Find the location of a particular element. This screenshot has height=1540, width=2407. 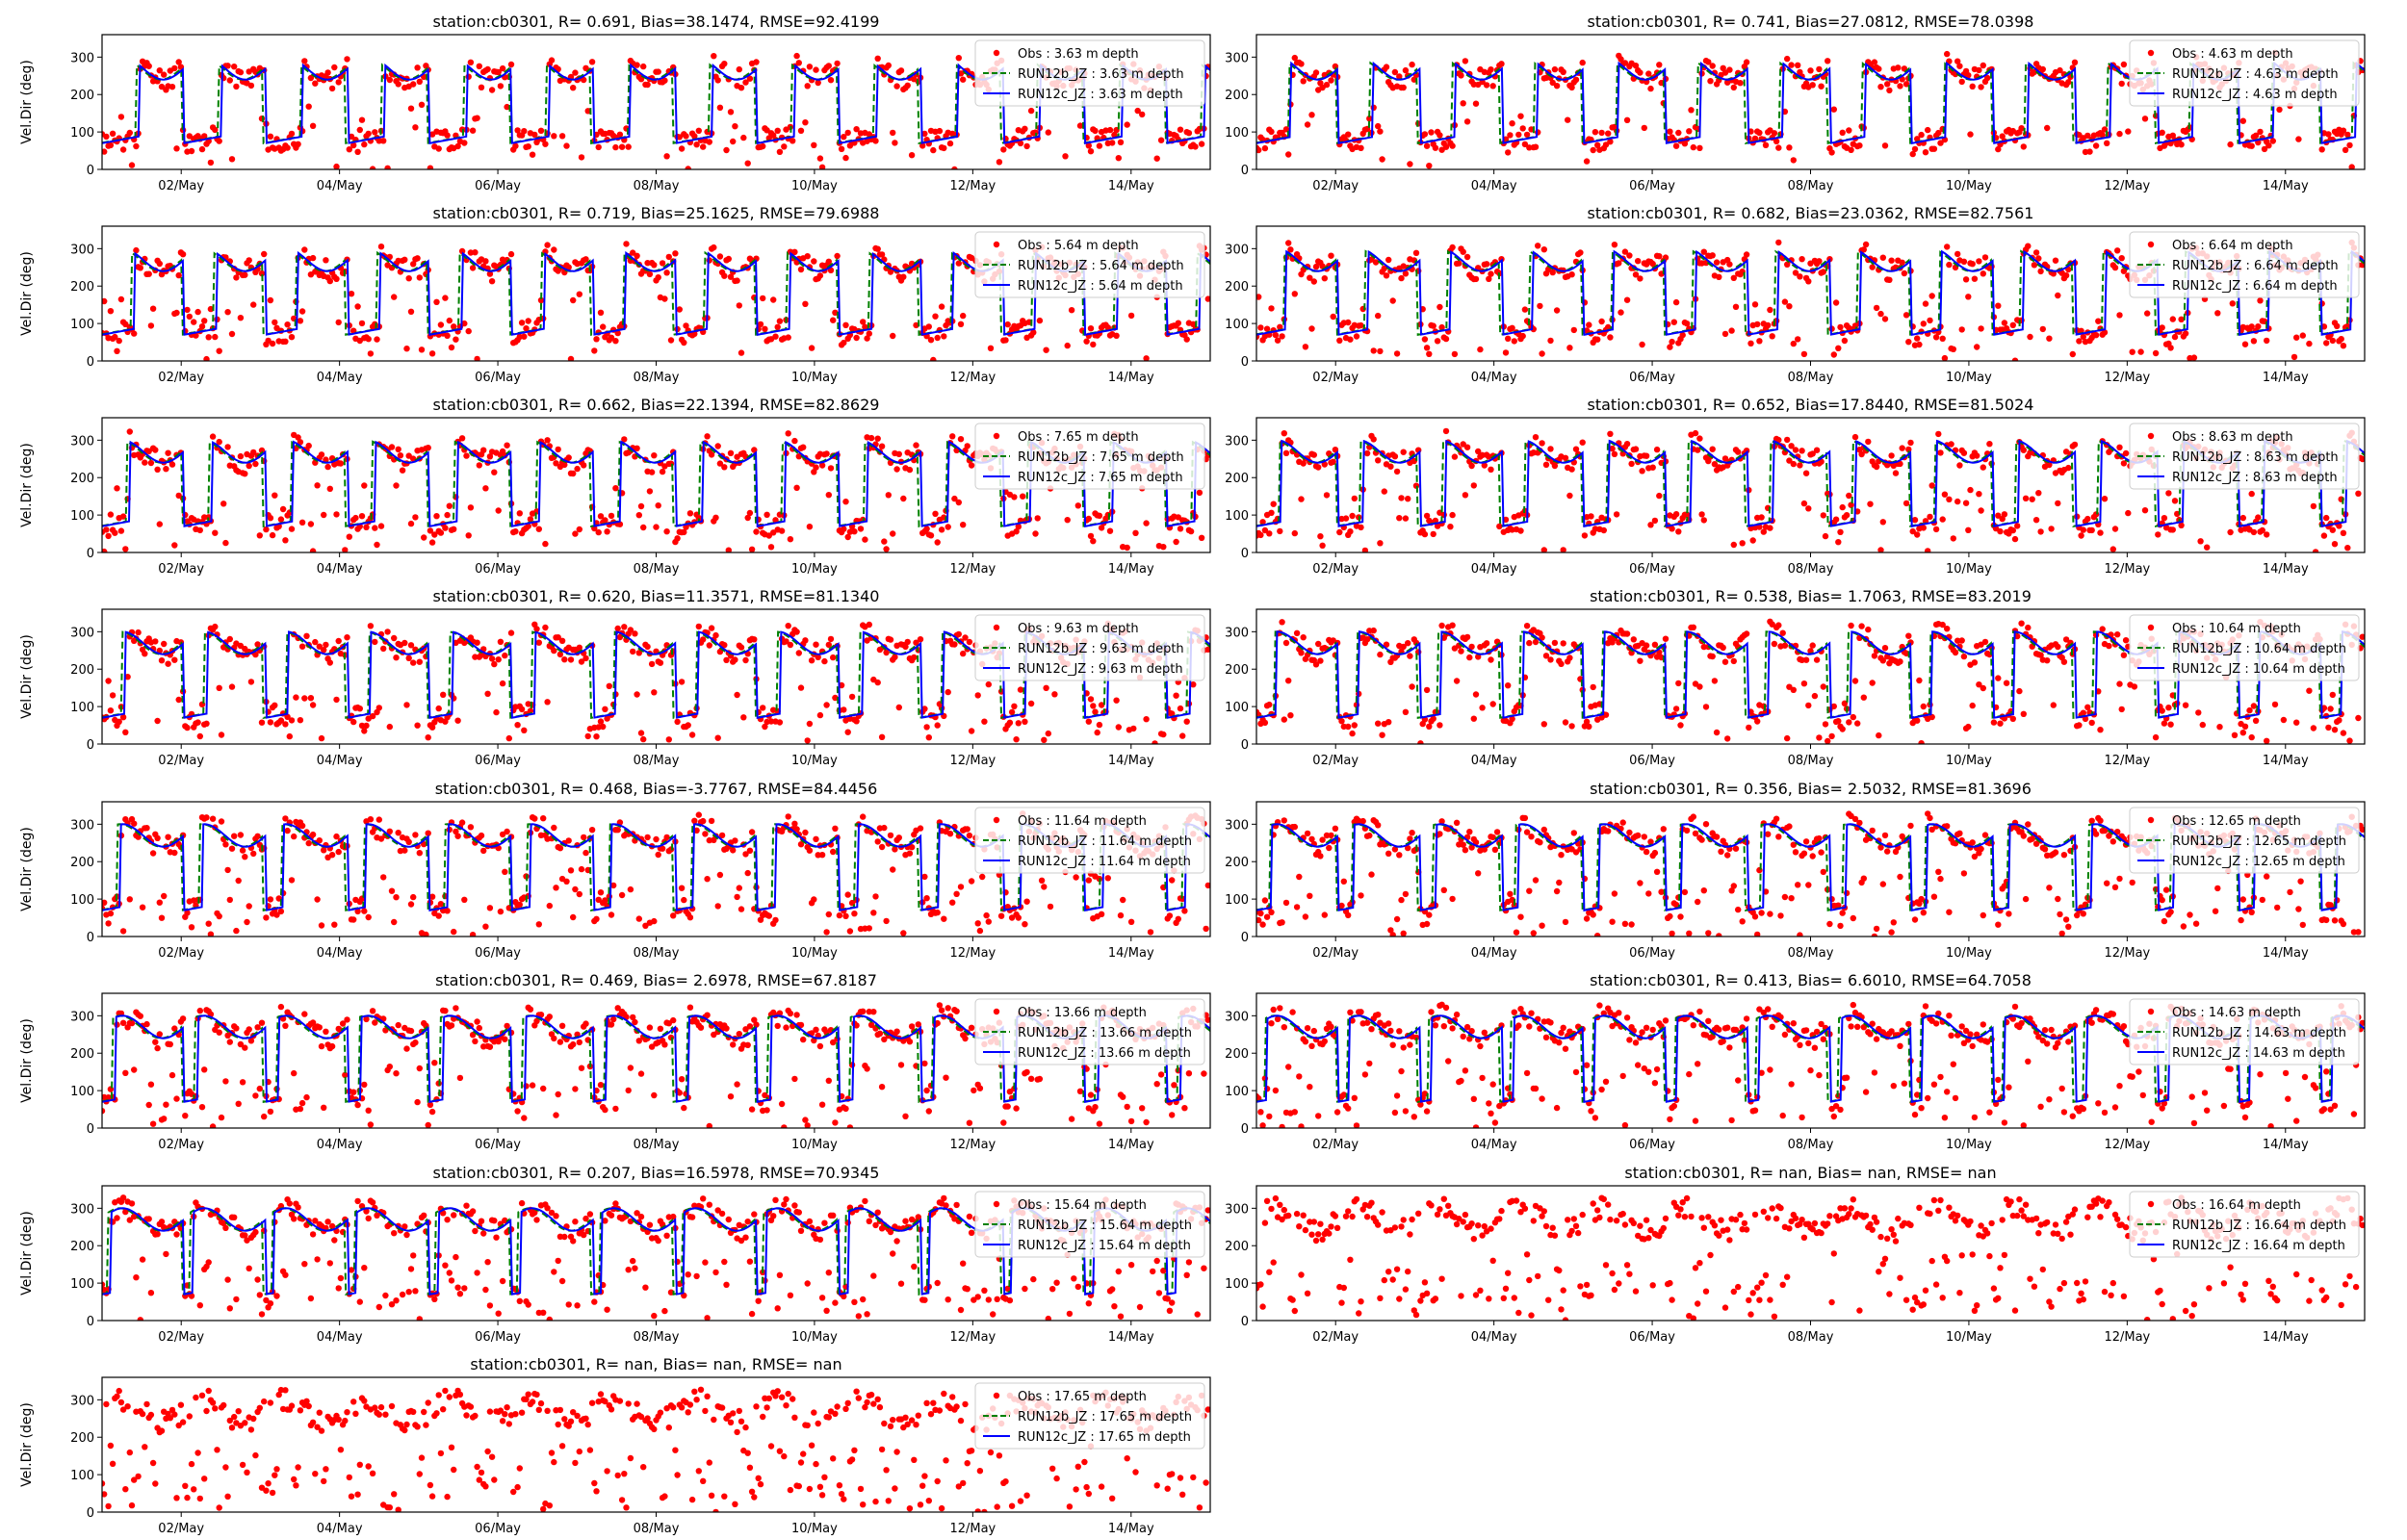

y-tick-label: 0 is located at coordinates (90, 554).